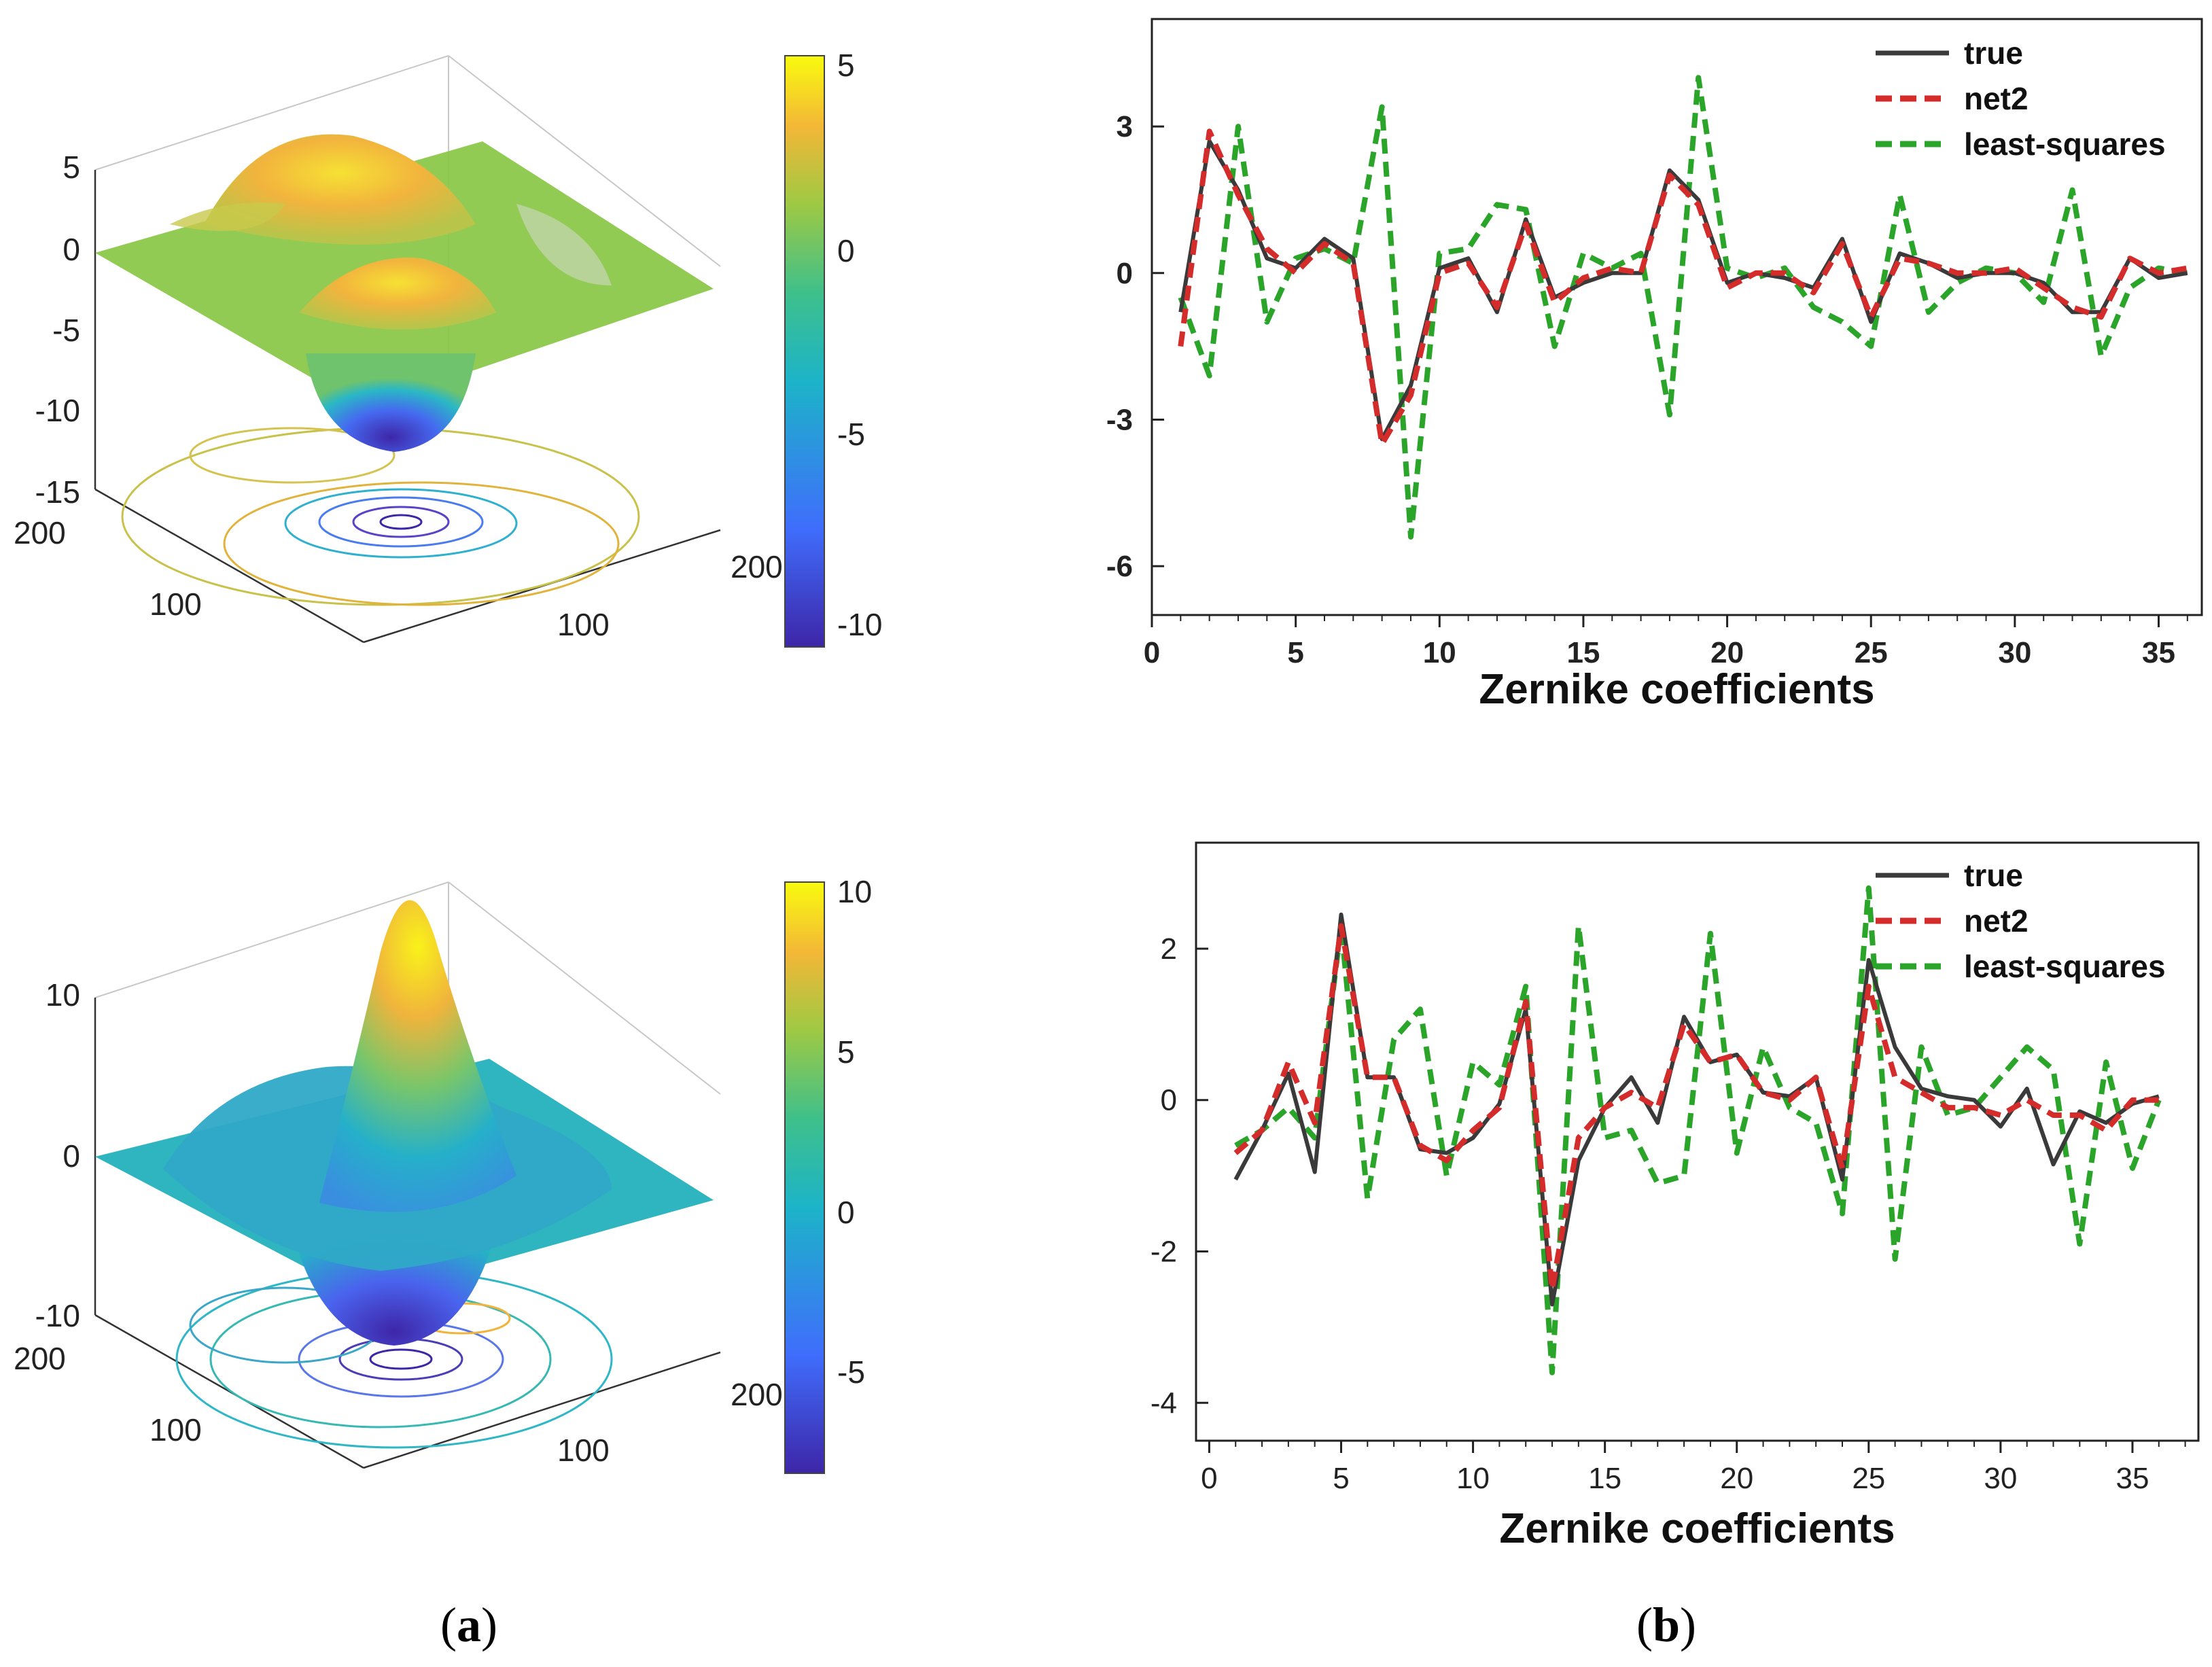 The height and width of the screenshot is (1667, 2212). Describe the element at coordinates (1119, 567) in the screenshot. I see `y-tick-label: -6` at that location.